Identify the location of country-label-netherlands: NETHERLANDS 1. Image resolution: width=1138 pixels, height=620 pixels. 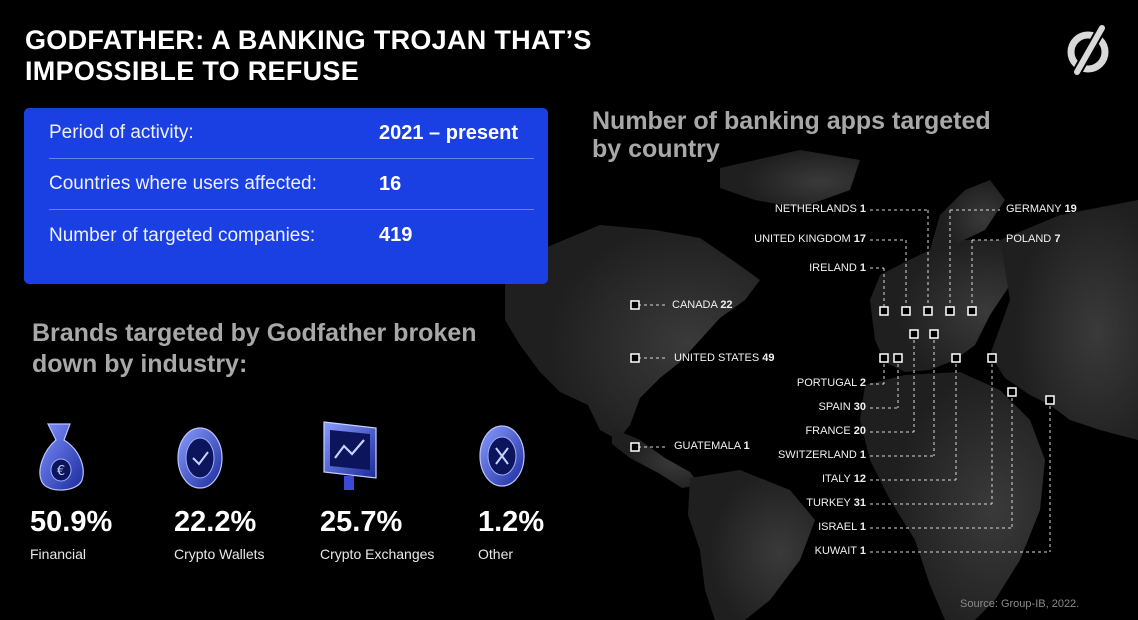
(820, 209).